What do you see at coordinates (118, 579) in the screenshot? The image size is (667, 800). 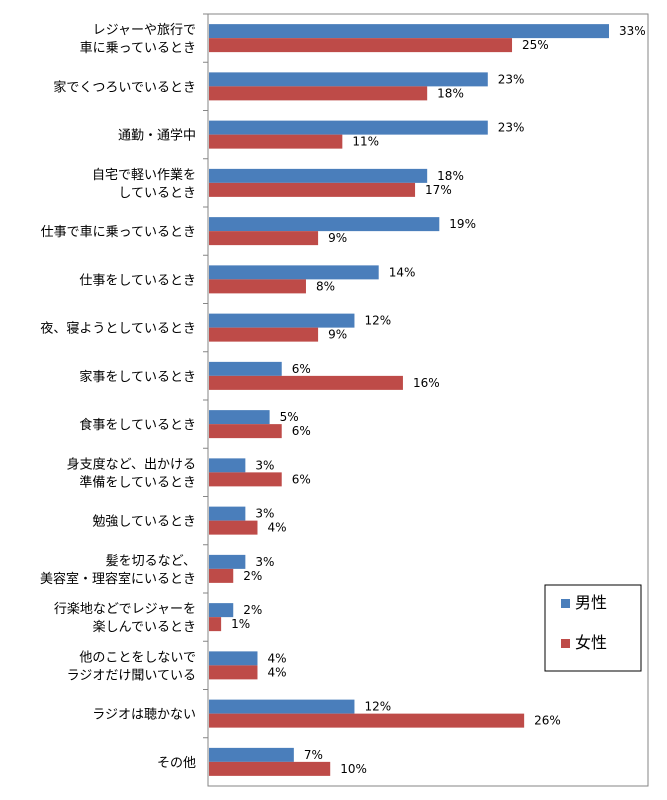 I see `category-label: 美容室・理容室にいるとき` at bounding box center [118, 579].